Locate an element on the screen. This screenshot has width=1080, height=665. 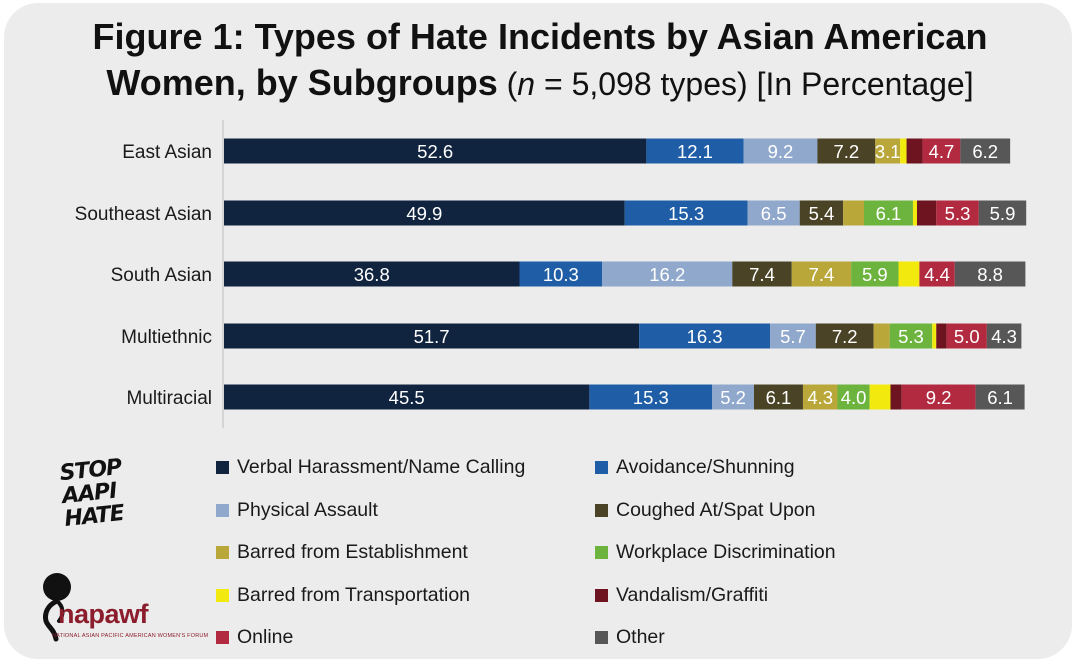
data-label-east-asian-verbal-harassment-name-calling: 52.6 is located at coordinates (435, 151).